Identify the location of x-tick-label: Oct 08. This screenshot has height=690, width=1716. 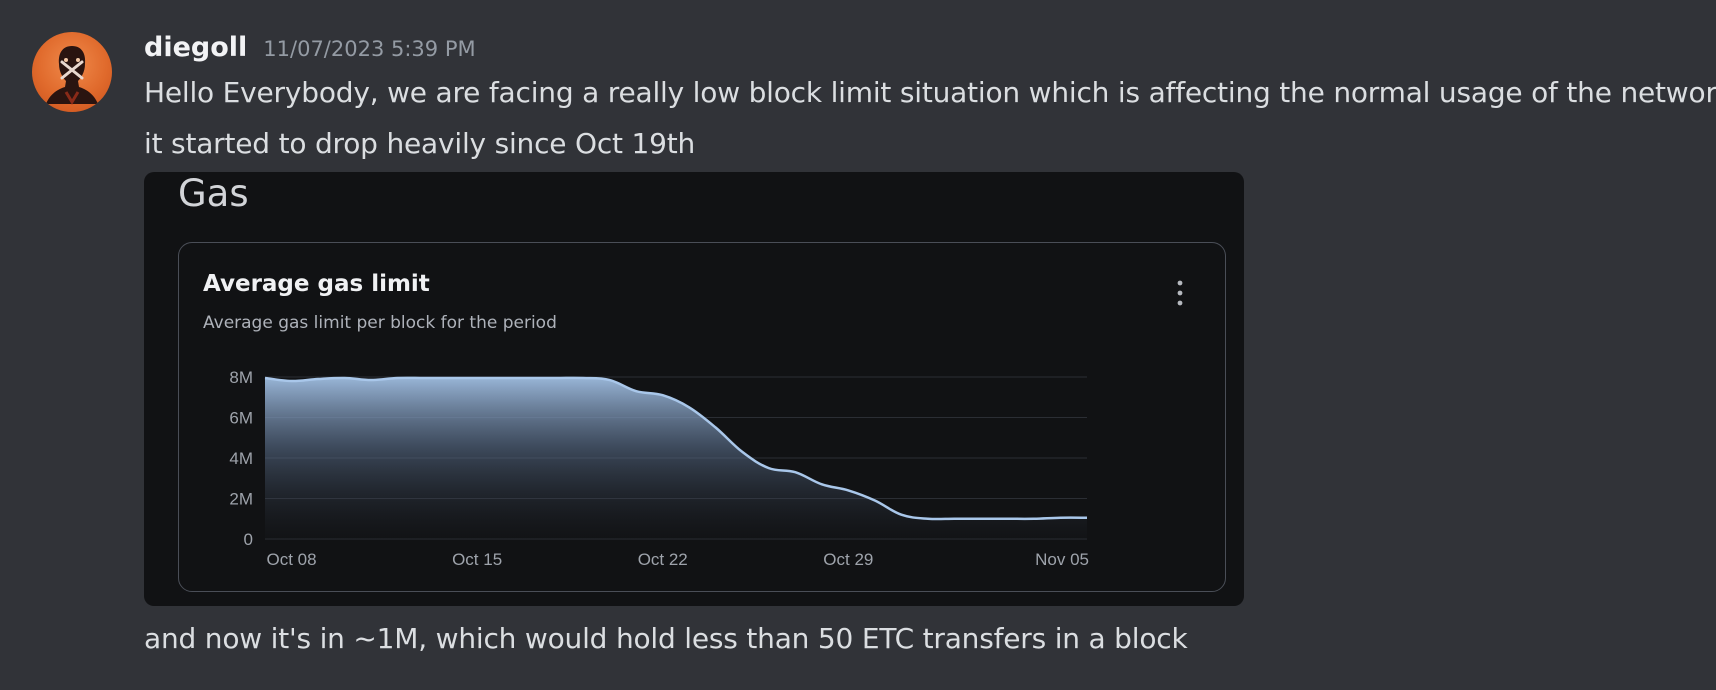
(291, 559).